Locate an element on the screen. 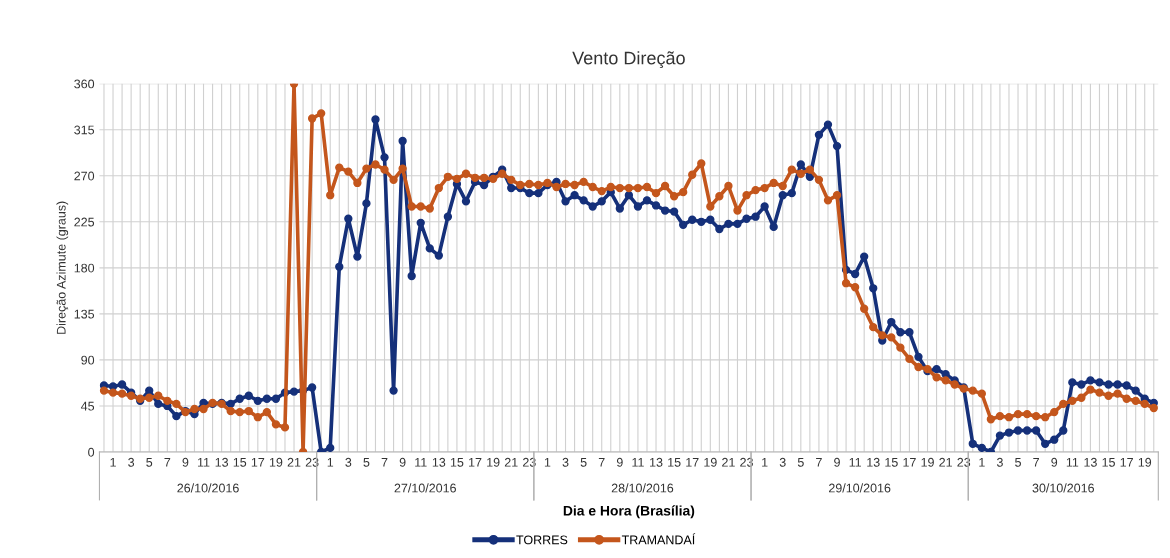 This screenshot has width=1170, height=558. y-tick-label: 90 is located at coordinates (88, 360).